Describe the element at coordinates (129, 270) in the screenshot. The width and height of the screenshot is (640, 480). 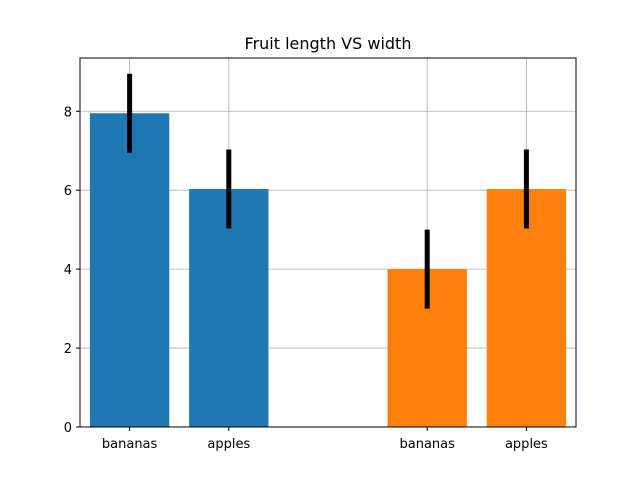
I see `bar-bananas` at that location.